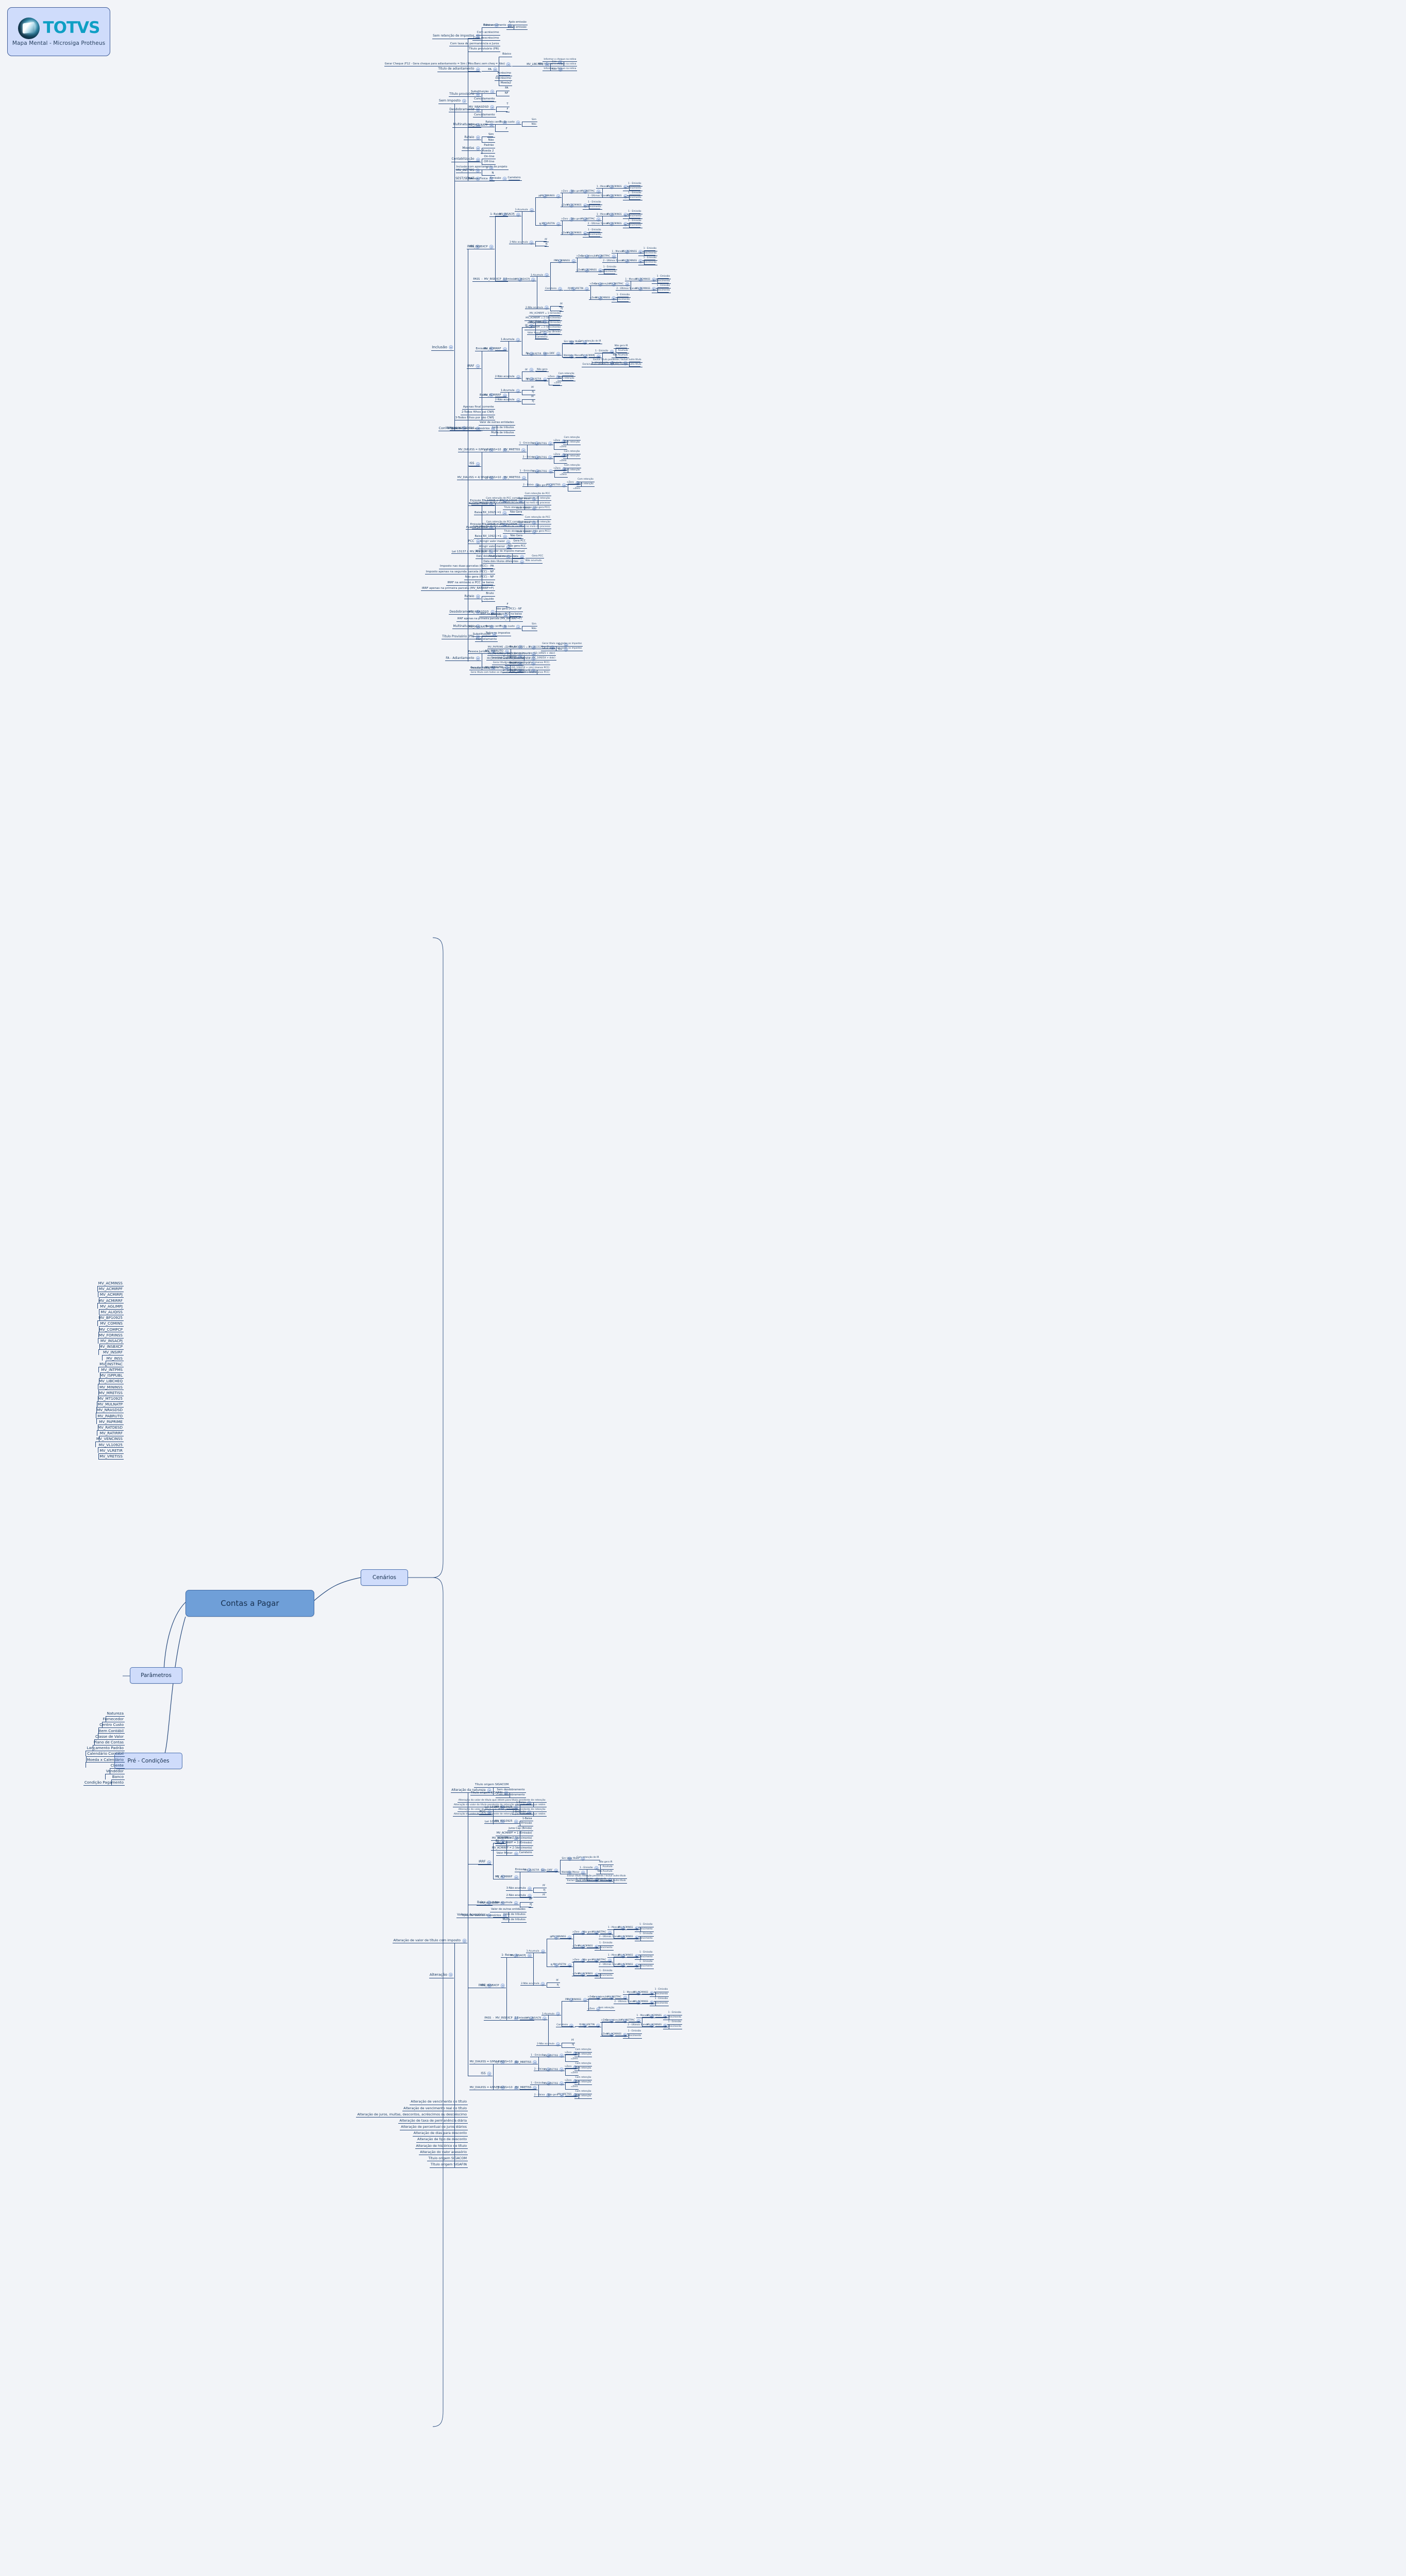 This screenshot has width=1406, height=2576. Describe the element at coordinates (616, 261) in the screenshot. I see `inclusao-1-0-0-1-0-0-0-0-0-0-0-0-1: 2 - Últimos 5 anos` at that location.